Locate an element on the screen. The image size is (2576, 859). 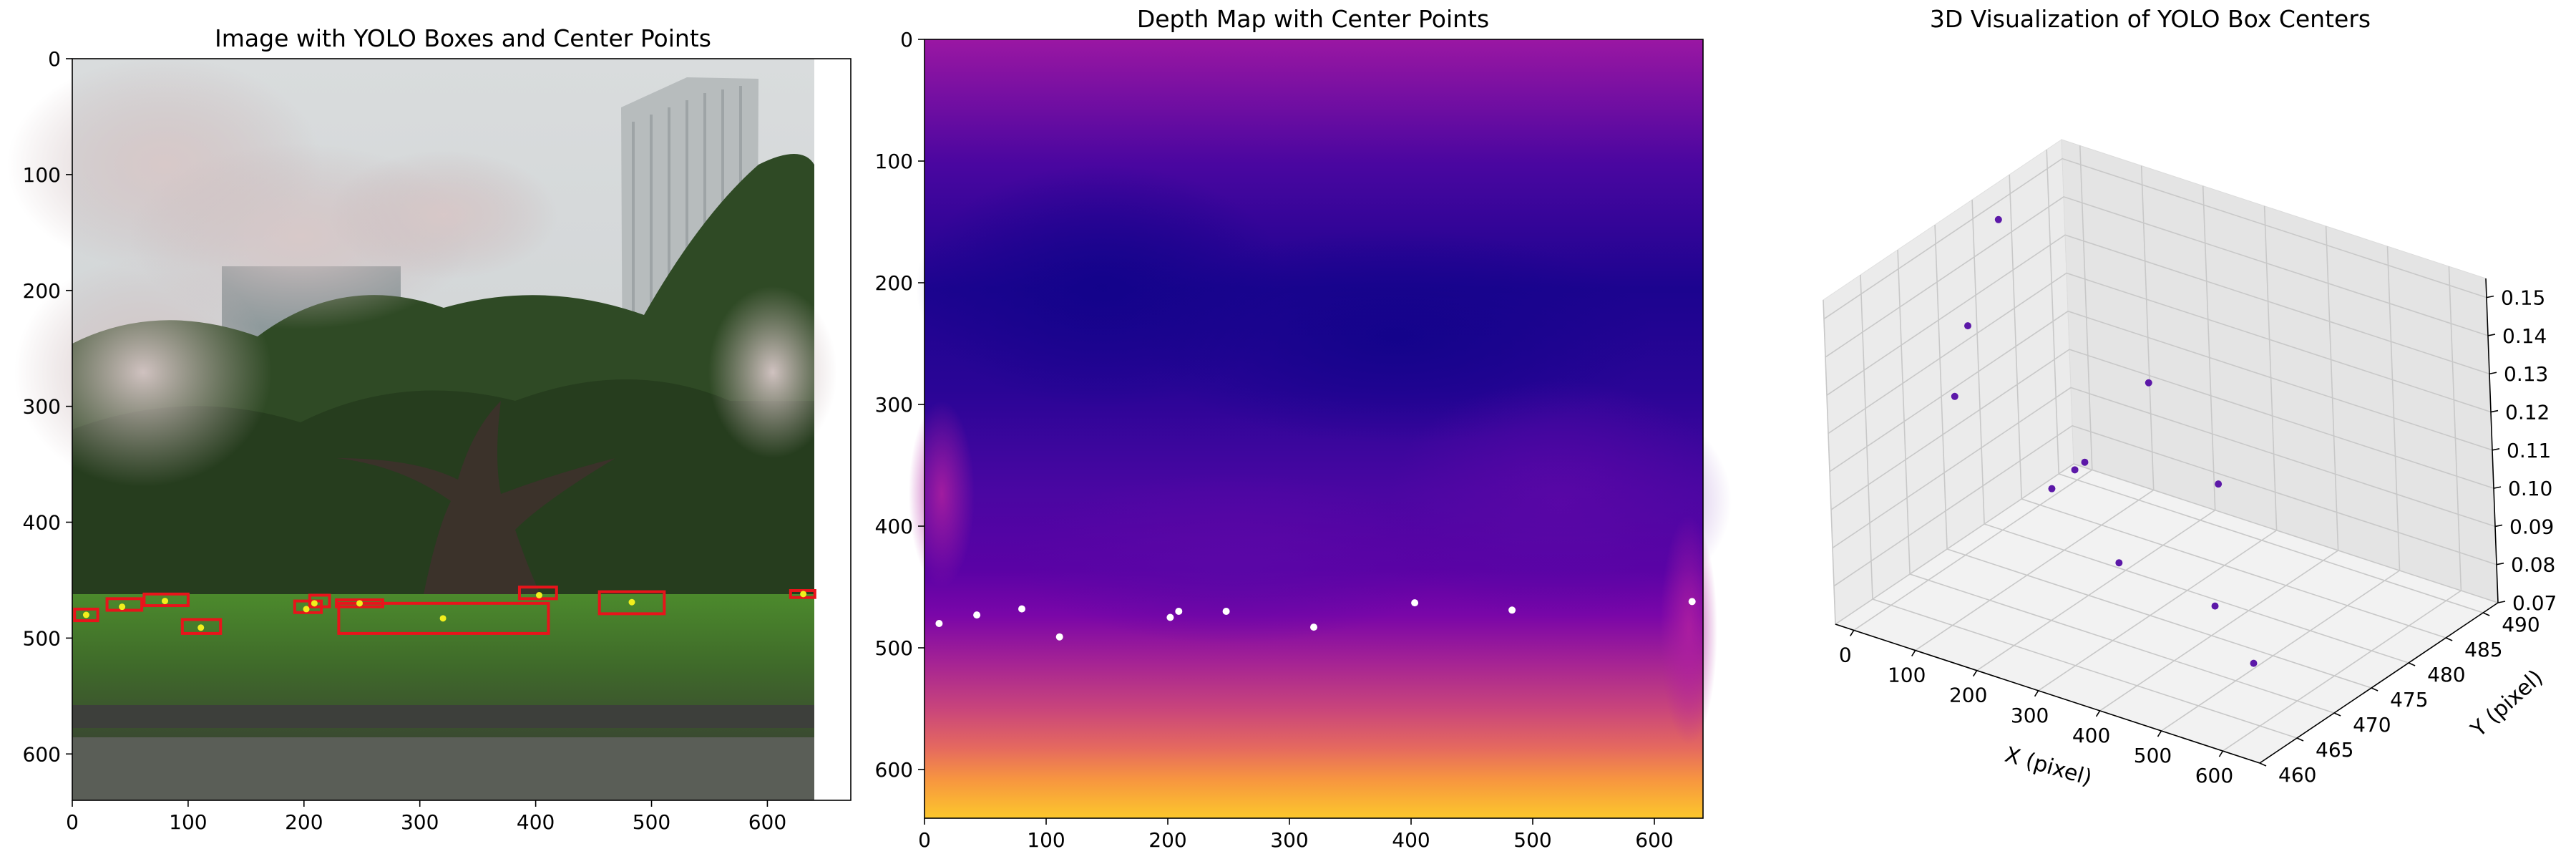
z-tick-label: 0.10 is located at coordinates (2530, 488).